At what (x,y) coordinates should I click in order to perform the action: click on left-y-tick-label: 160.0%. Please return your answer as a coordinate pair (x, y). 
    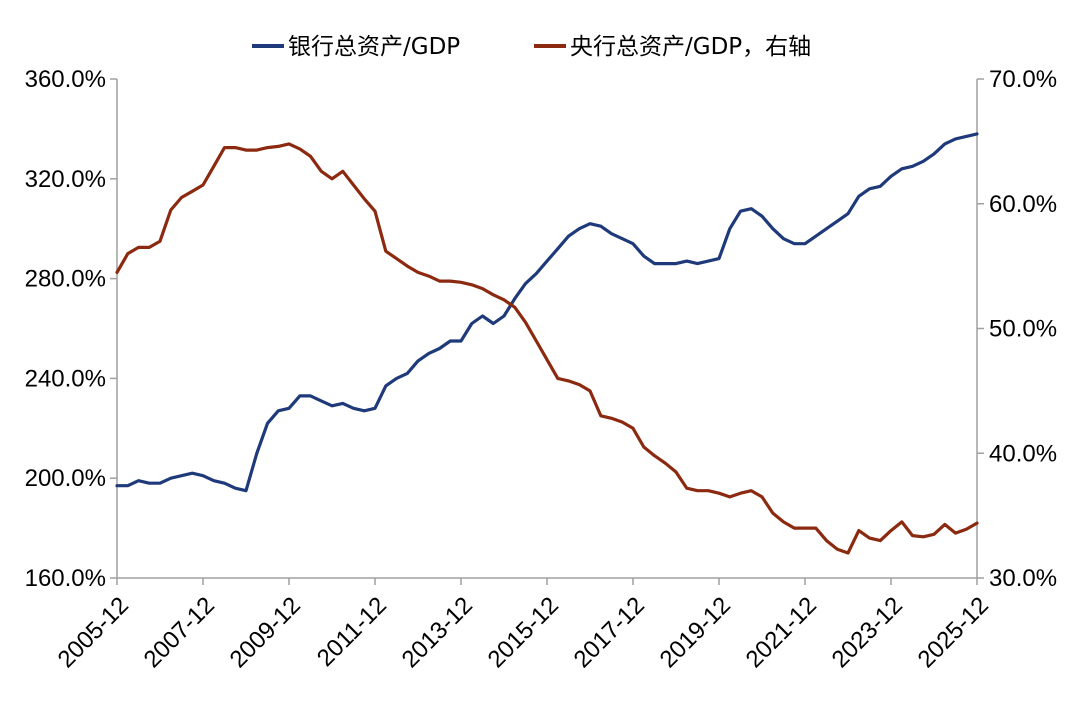
    Looking at the image, I should click on (65, 578).